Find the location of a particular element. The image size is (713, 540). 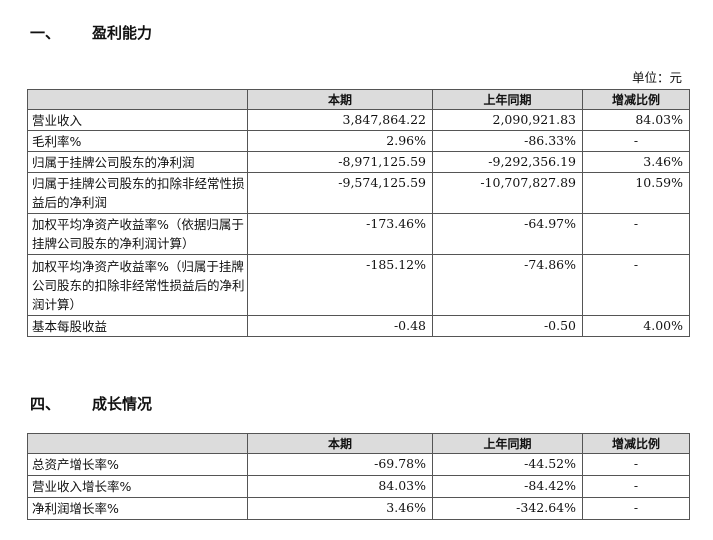

row-label: 归属于挂牌公司股东的扣除非经常性损益后的净利润 is located at coordinates (137, 193).